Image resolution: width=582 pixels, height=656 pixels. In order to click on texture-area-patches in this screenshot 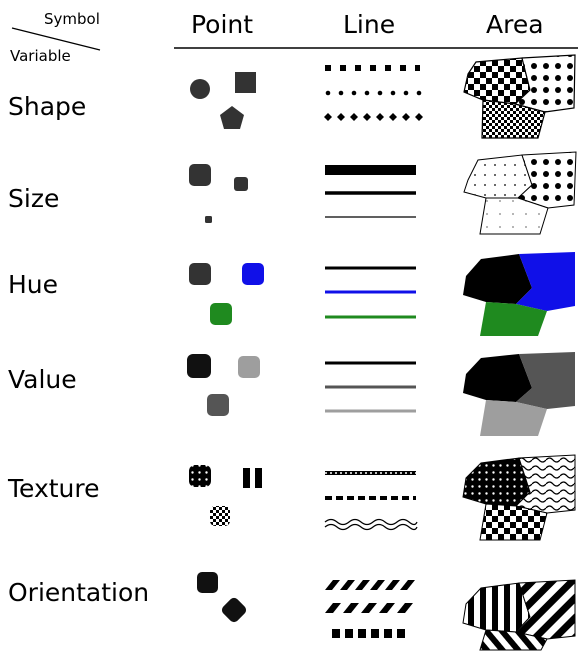, I will do `click(519, 497)`.